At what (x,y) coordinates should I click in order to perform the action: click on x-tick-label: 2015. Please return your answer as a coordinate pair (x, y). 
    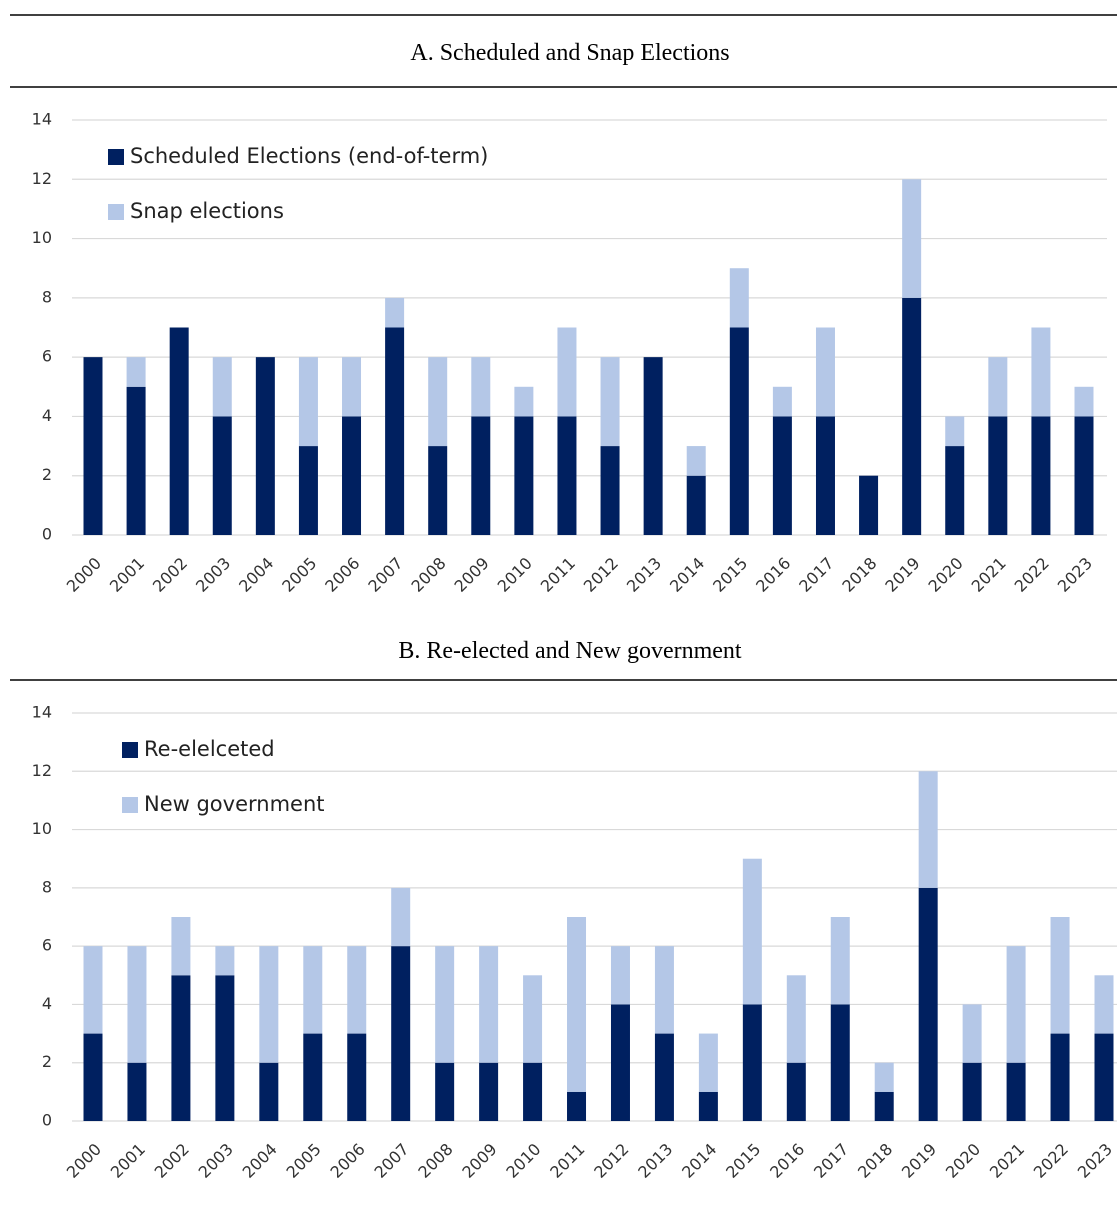
    Looking at the image, I should click on (730, 575).